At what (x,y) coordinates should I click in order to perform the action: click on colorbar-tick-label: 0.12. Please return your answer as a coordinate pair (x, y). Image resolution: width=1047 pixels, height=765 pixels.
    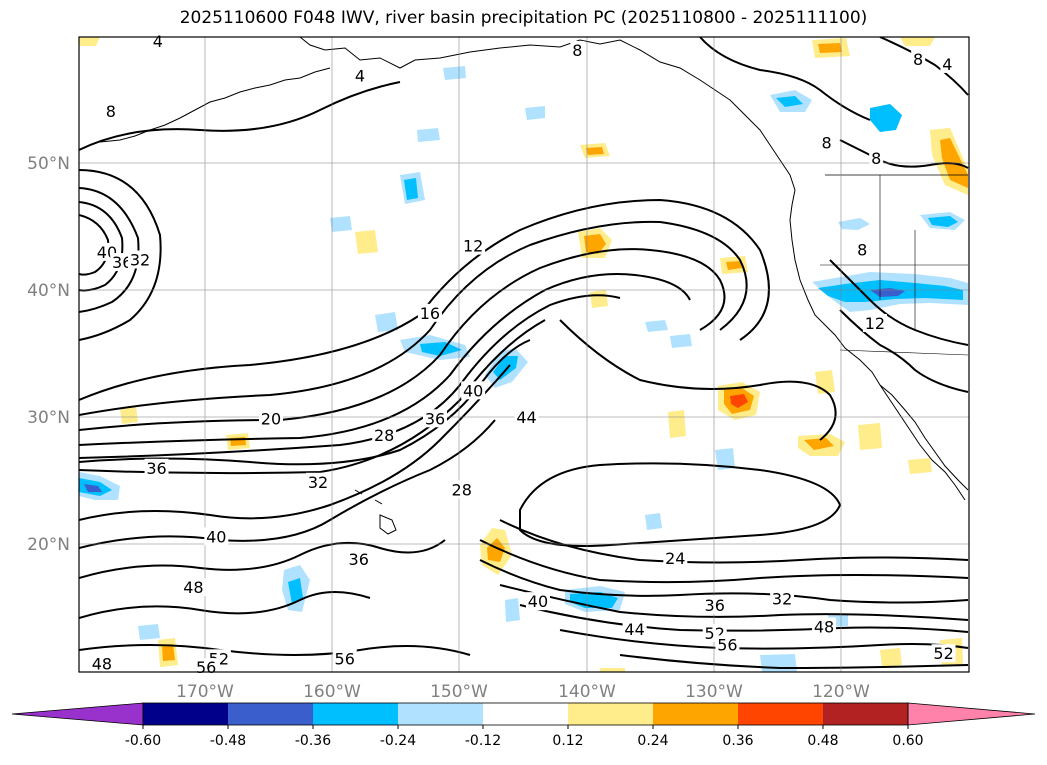
    Looking at the image, I should click on (567, 741).